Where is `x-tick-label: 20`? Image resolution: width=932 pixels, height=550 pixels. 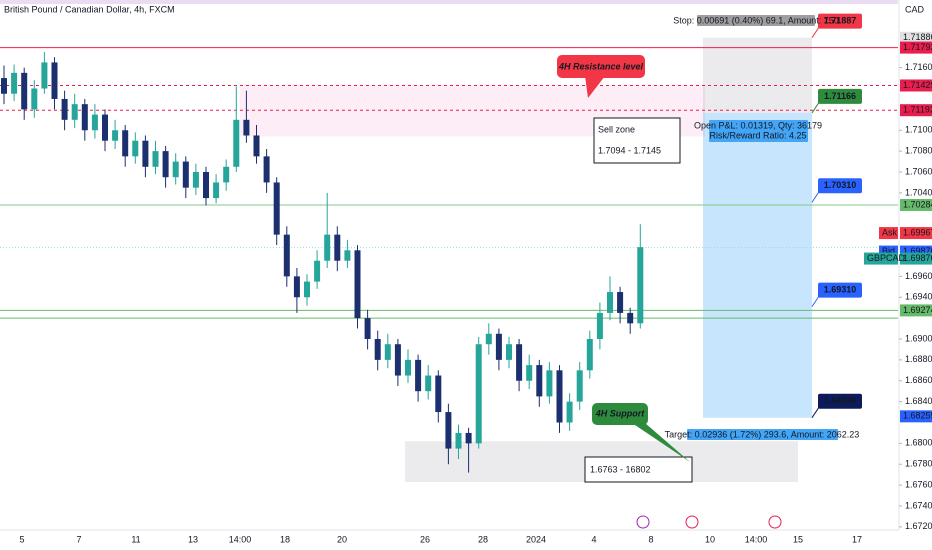 x-tick-label: 20 is located at coordinates (342, 539).